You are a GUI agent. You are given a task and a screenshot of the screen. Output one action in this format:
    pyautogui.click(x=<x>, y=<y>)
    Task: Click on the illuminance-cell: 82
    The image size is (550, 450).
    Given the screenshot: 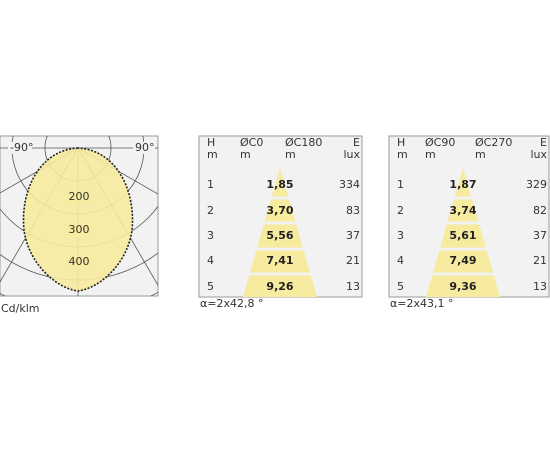 What is the action you would take?
    pyautogui.click(x=540, y=210)
    